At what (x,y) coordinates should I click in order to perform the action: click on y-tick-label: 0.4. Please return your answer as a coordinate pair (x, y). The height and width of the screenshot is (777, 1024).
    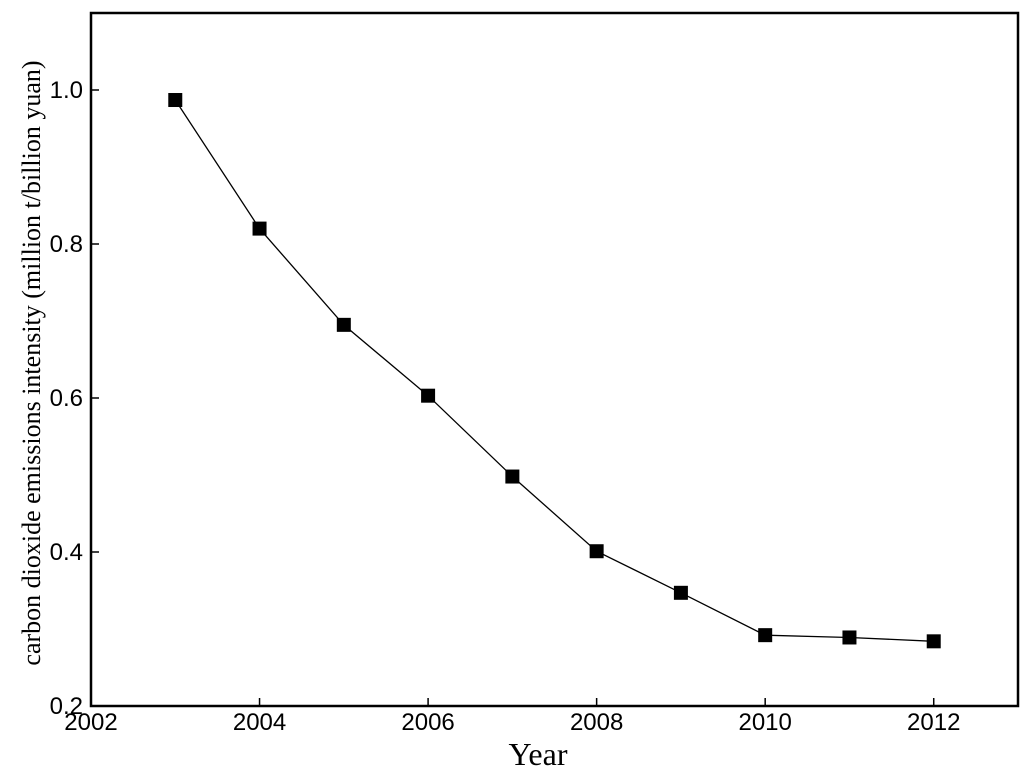
    Looking at the image, I should click on (66, 552).